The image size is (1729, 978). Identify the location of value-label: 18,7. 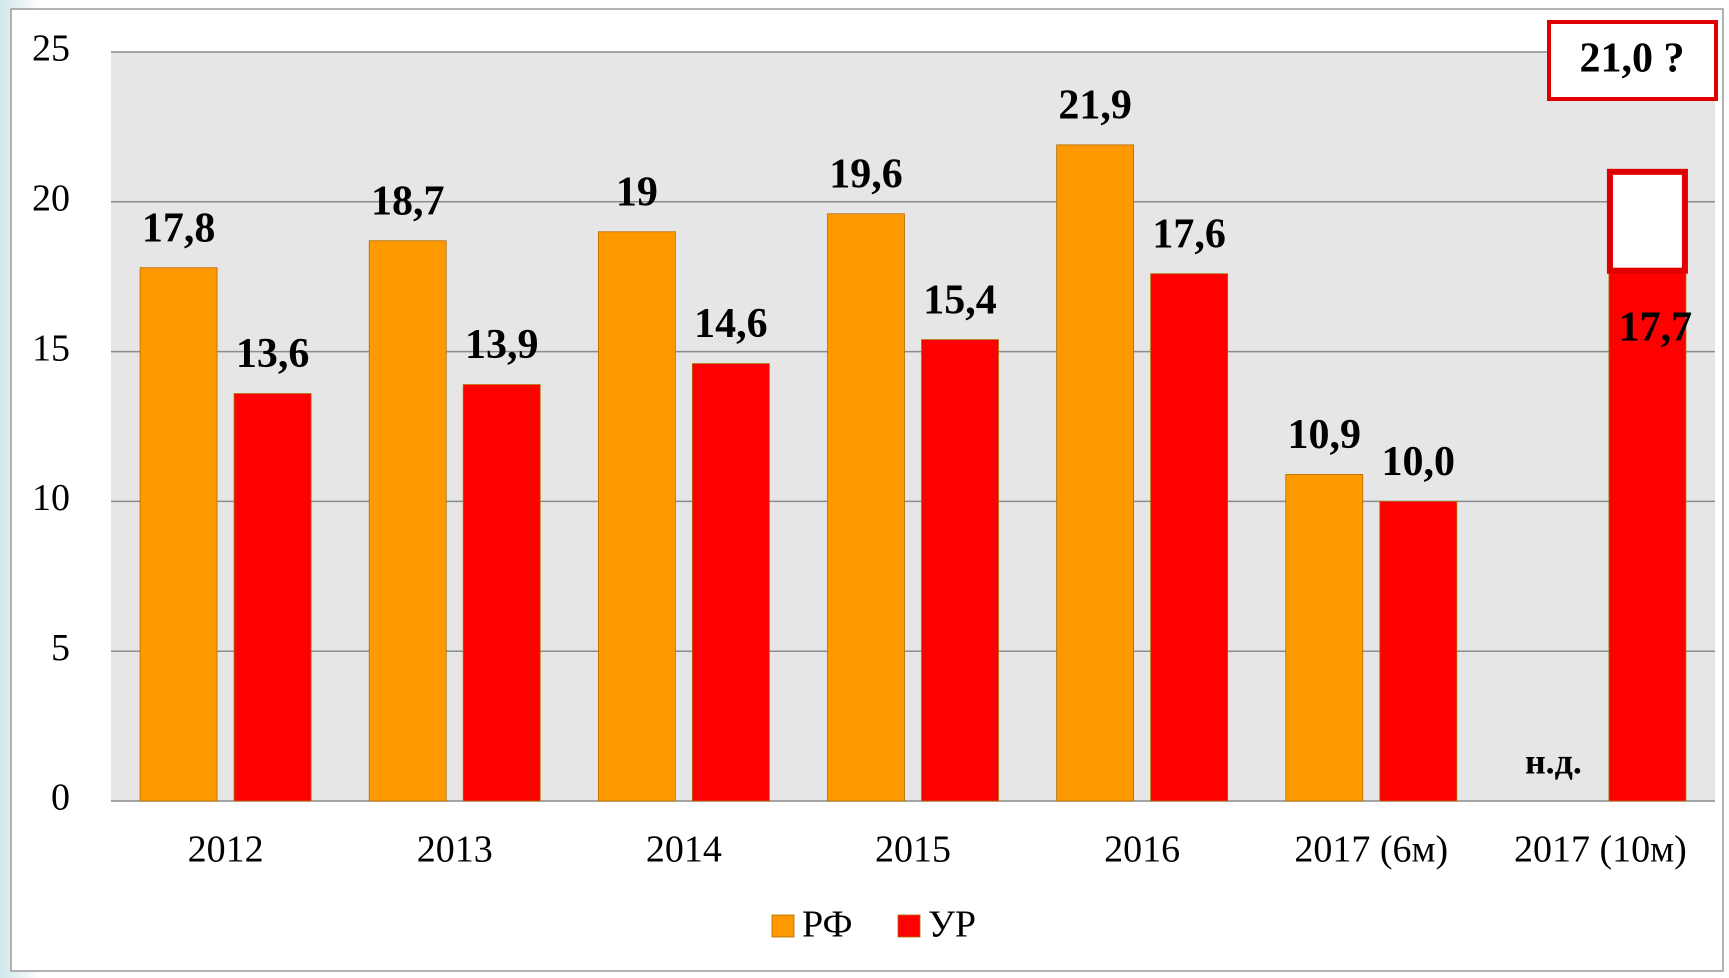
(408, 201).